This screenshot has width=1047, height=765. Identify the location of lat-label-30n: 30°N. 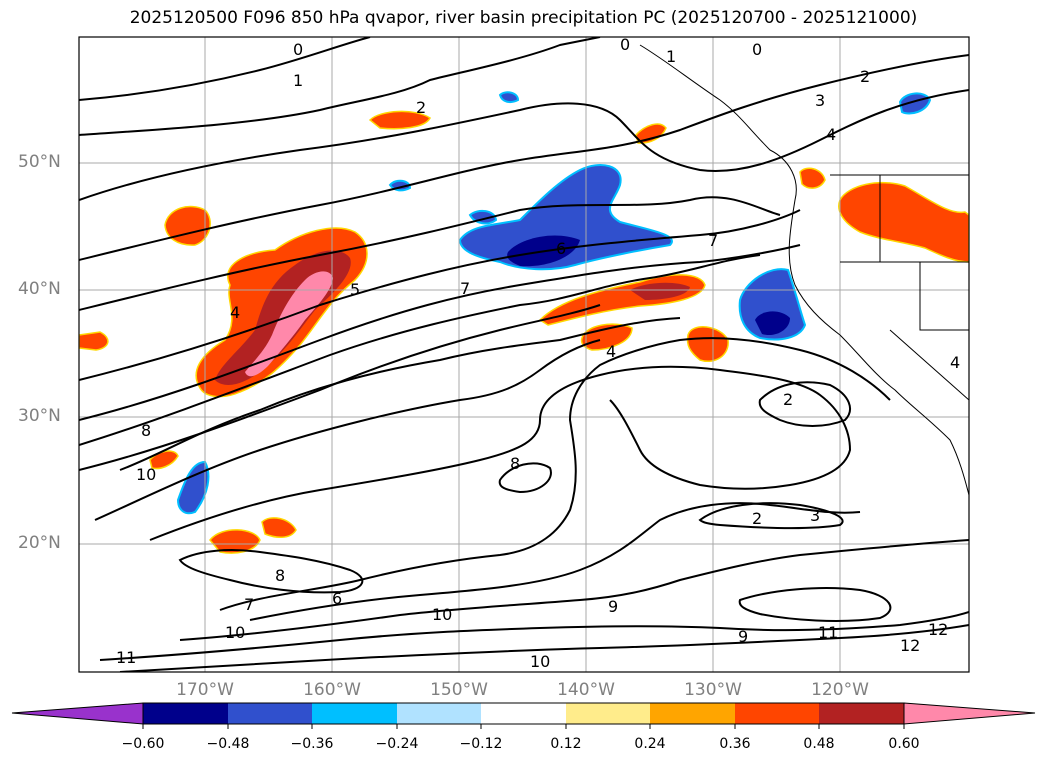
(39, 416).